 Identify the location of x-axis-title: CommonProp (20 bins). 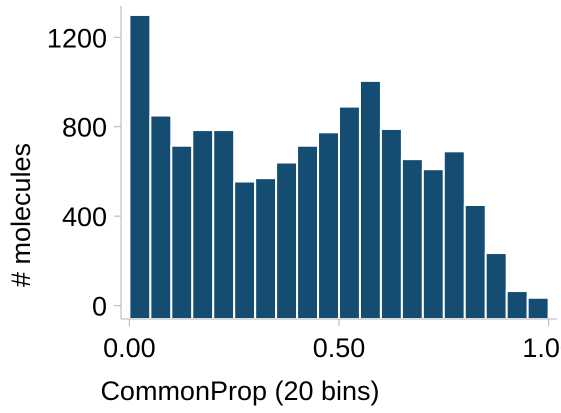
(239, 391).